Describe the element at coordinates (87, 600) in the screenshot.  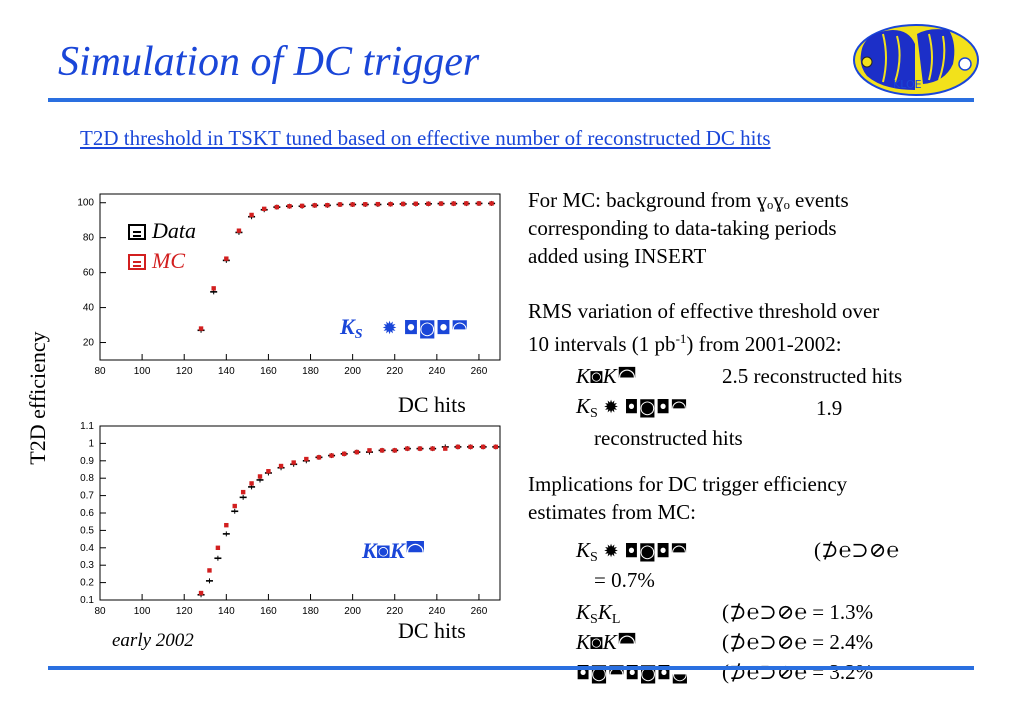
I see `y-tick-label: 0.1` at that location.